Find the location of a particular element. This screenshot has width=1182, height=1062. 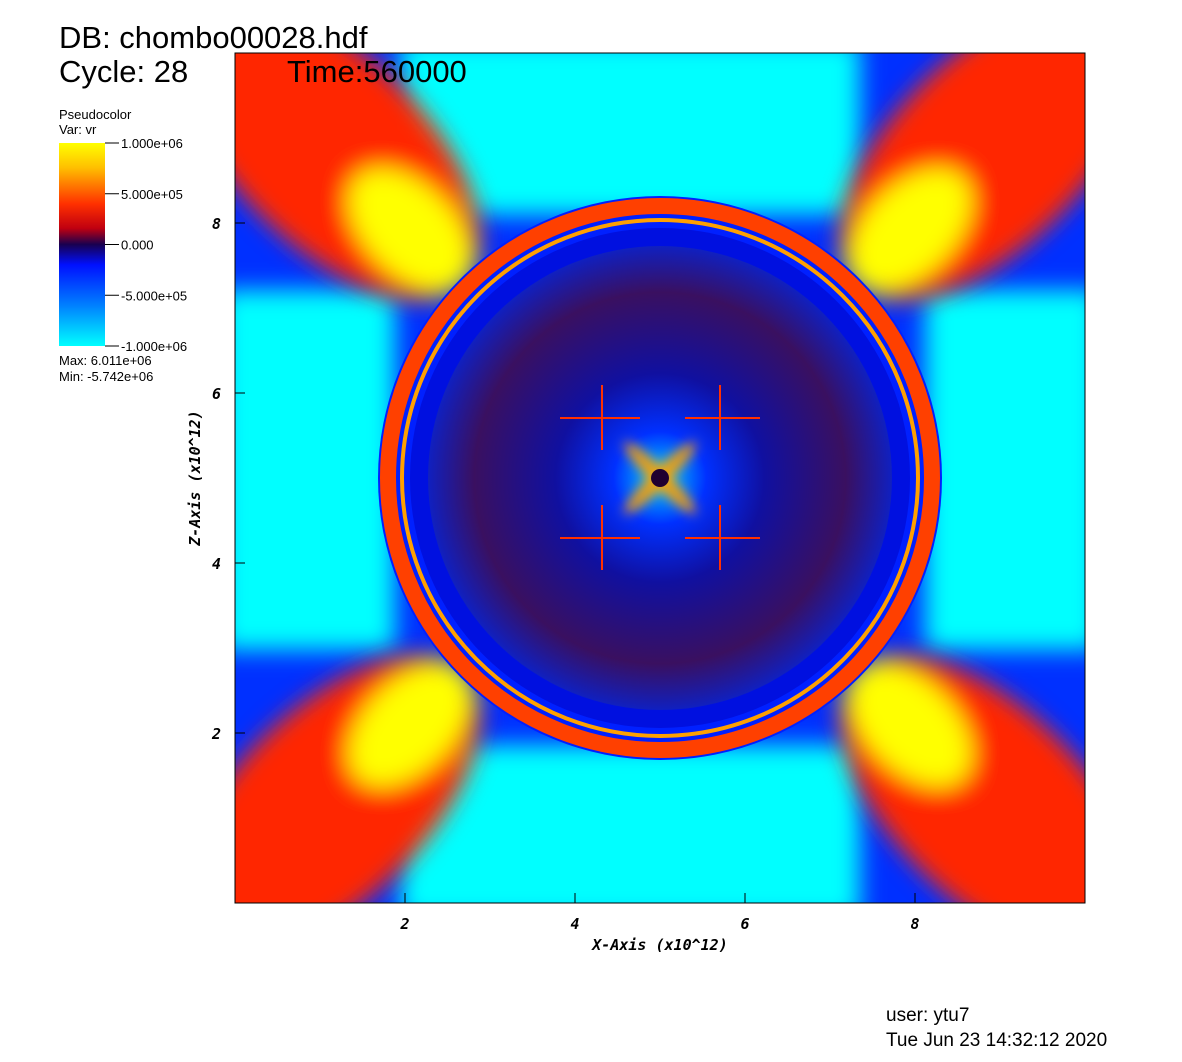

x-tick-label: 6 is located at coordinates (744, 924).